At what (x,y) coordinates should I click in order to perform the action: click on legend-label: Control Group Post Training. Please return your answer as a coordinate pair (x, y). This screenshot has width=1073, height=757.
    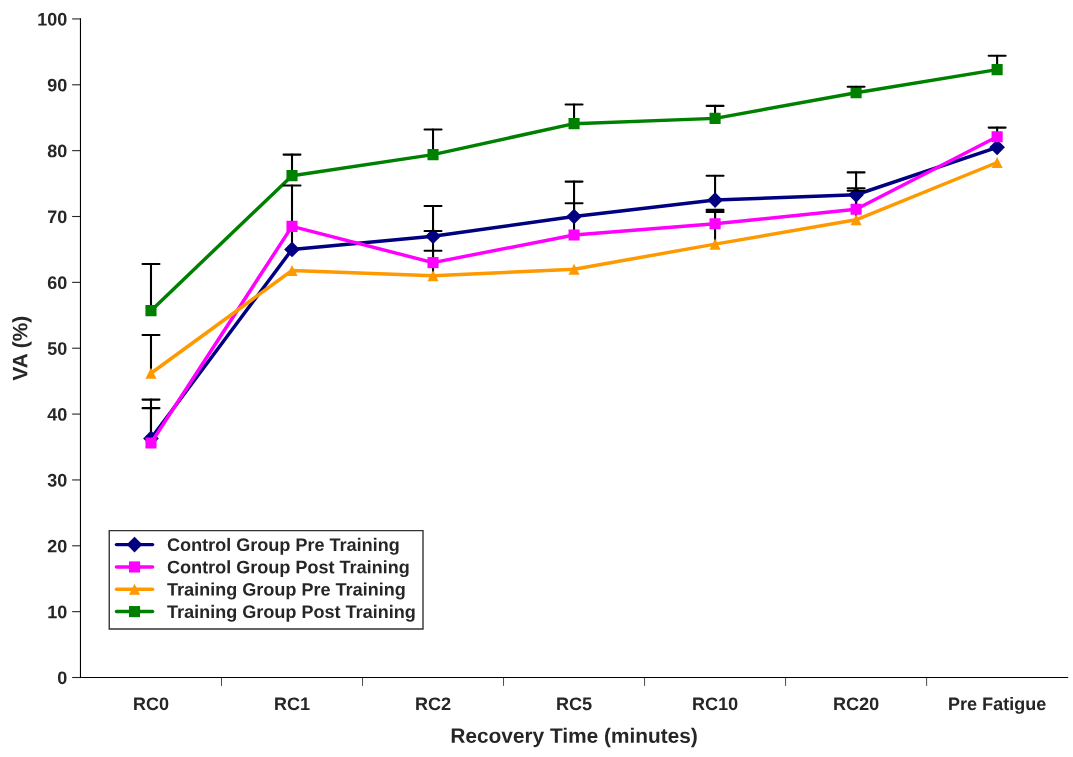
    Looking at the image, I should click on (288, 569).